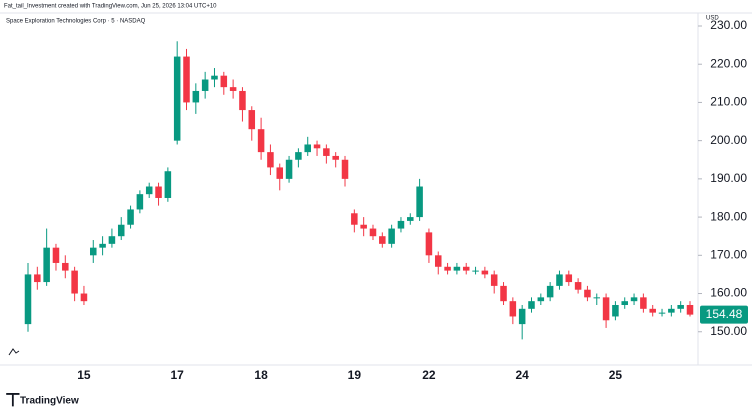 The height and width of the screenshot is (413, 752). I want to click on currency: USD, so click(712, 19).